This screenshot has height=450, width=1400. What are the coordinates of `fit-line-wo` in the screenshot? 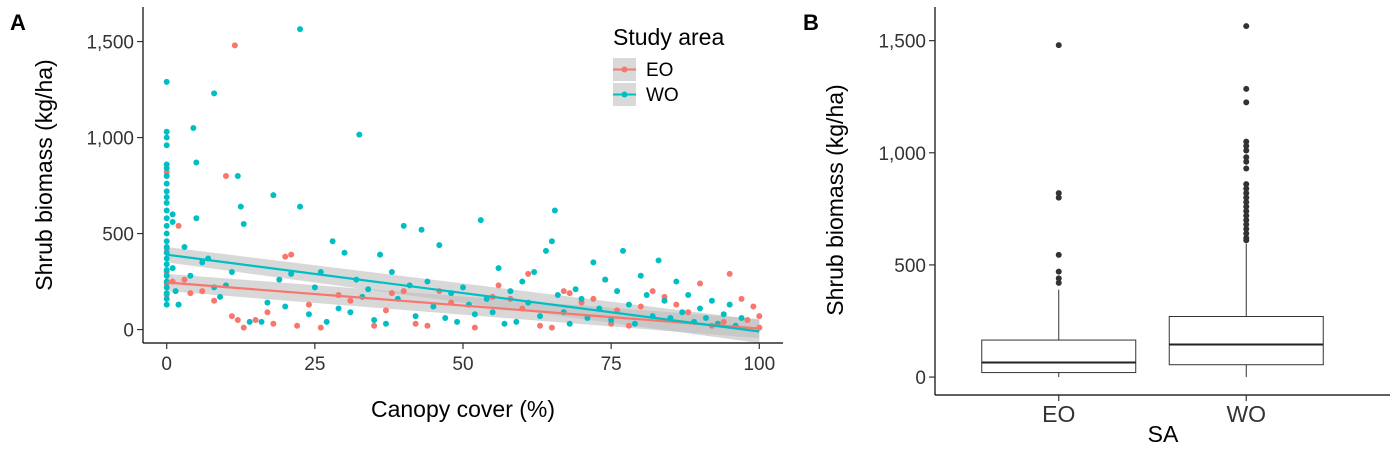 It's located at (463, 293).